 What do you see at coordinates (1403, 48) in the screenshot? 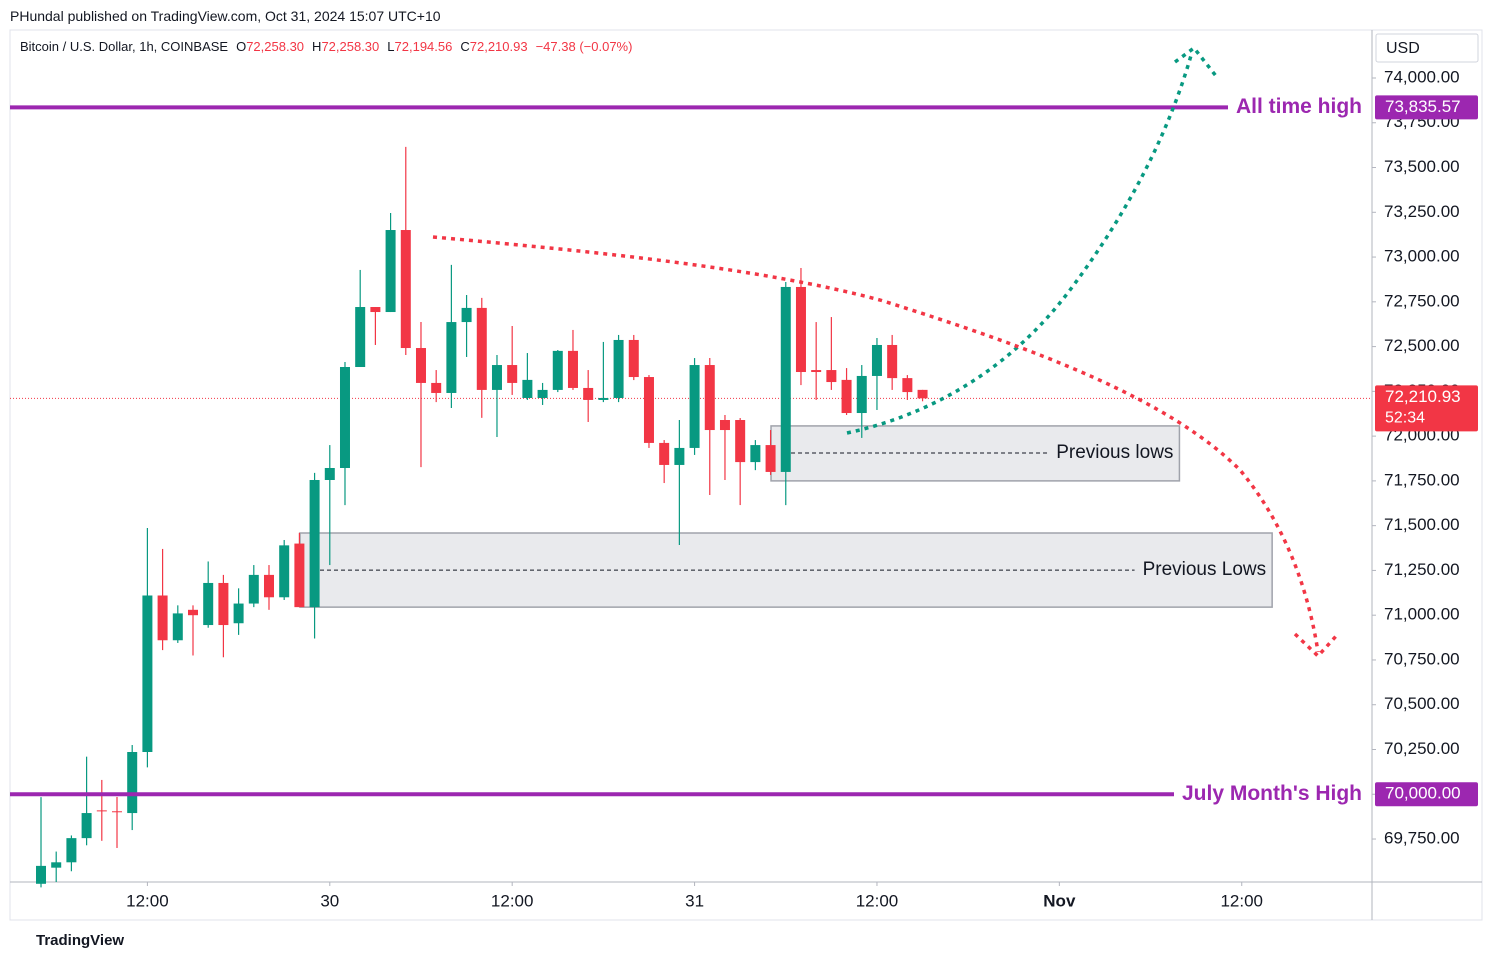
I see `currency: USD` at bounding box center [1403, 48].